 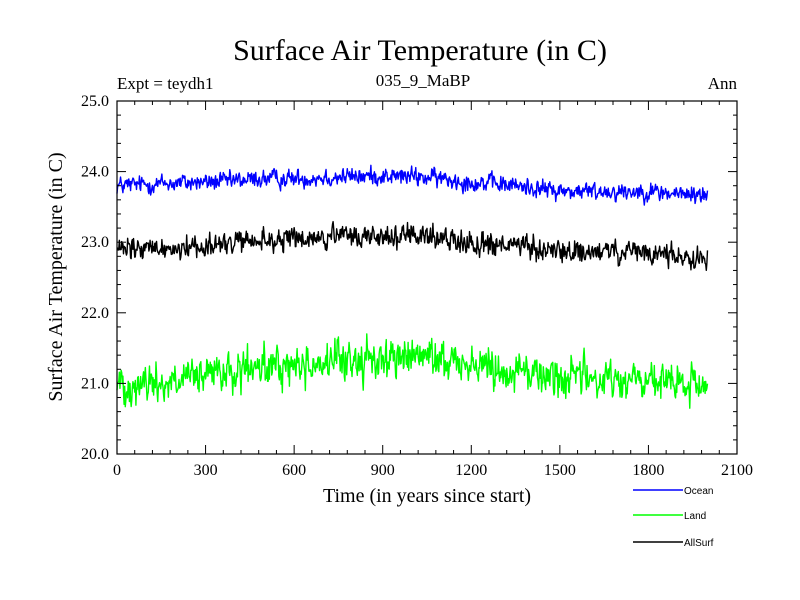 What do you see at coordinates (737, 470) in the screenshot?
I see `x-tick-label: 2100` at bounding box center [737, 470].